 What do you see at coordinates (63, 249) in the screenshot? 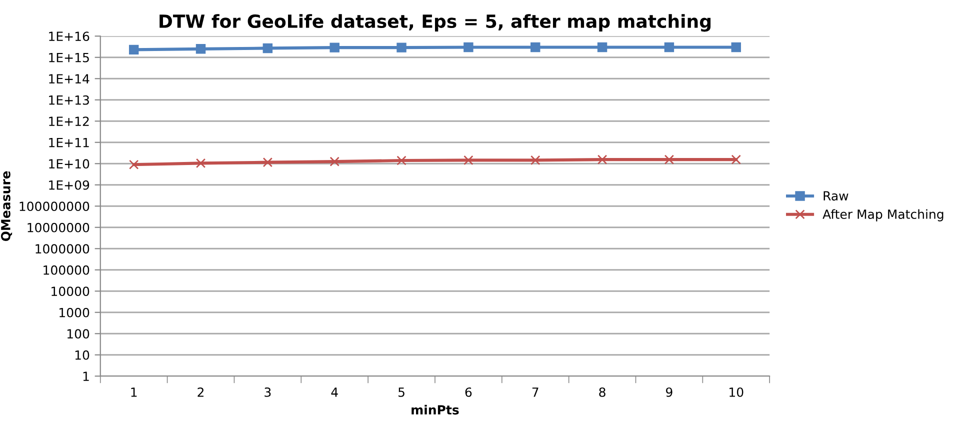
I see `y-tick-label: 1000000` at bounding box center [63, 249].